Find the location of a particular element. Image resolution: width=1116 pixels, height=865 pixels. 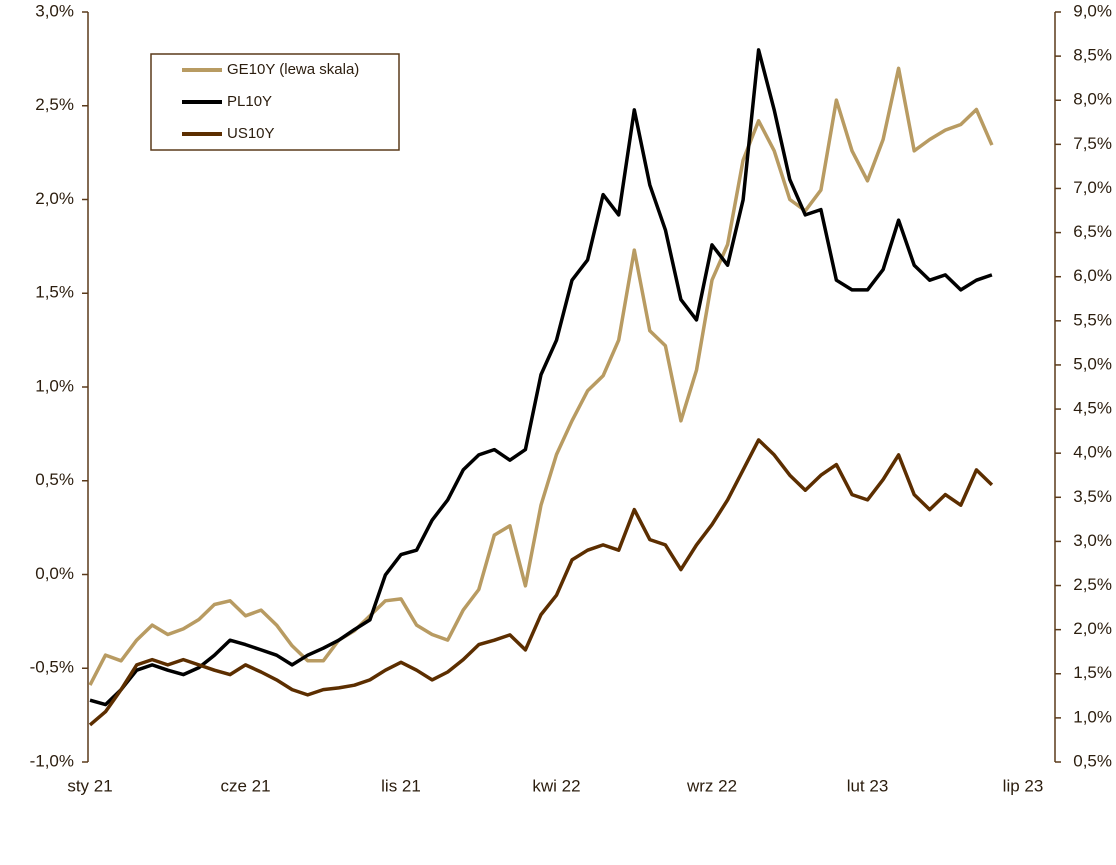

y-tick-label: 0,5% is located at coordinates (54, 479).